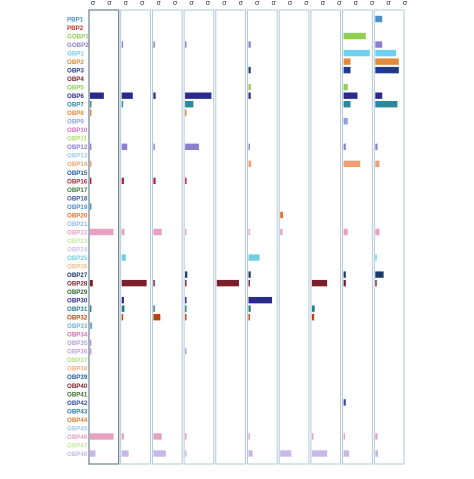 The height and width of the screenshot is (479, 474). Describe the element at coordinates (167, 237) in the screenshot. I see `column-panel-c3` at that location.